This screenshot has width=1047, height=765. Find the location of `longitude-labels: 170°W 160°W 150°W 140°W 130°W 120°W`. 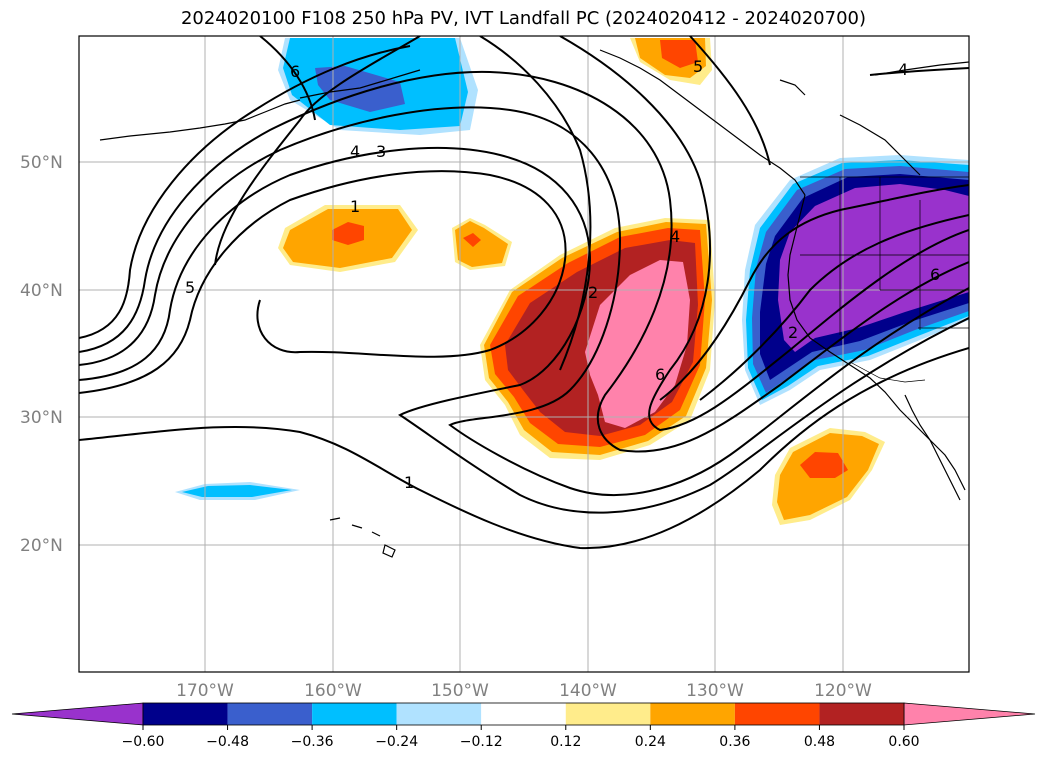

longitude-labels: 170°W 160°W 150°W 140°W 130°W 120°W is located at coordinates (524, 691).